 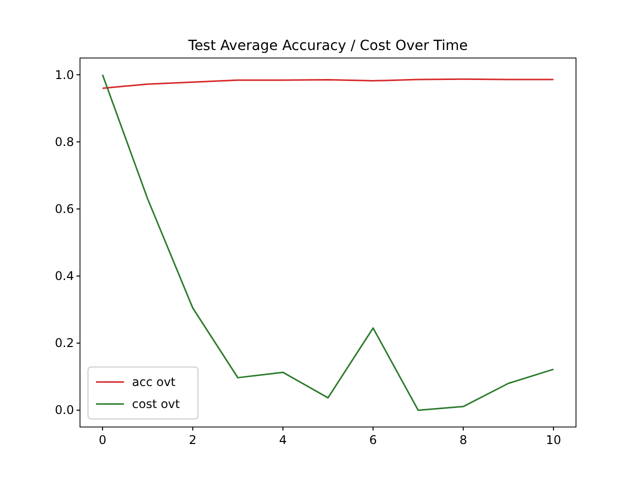 What do you see at coordinates (64, 410) in the screenshot?
I see `y-tick-label: 0.0` at bounding box center [64, 410].